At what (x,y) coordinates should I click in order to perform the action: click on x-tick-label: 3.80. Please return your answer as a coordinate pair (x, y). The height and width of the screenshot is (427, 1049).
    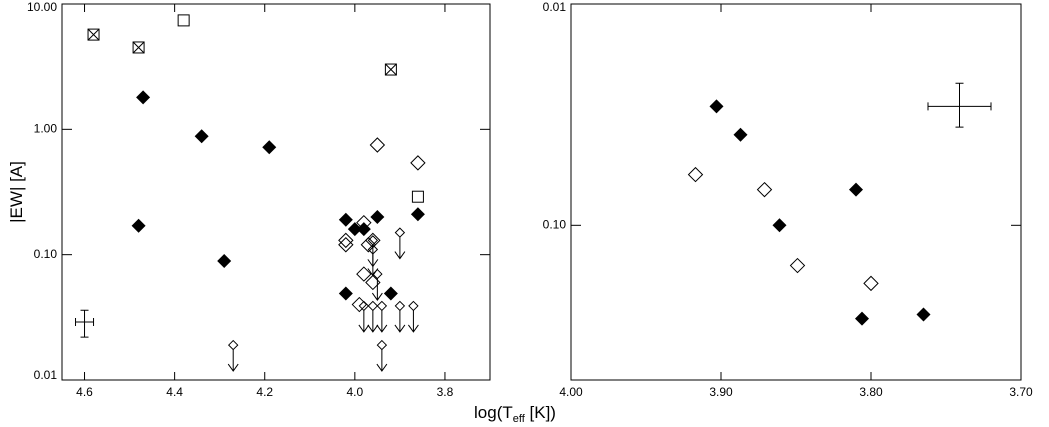
    Looking at the image, I should click on (871, 392).